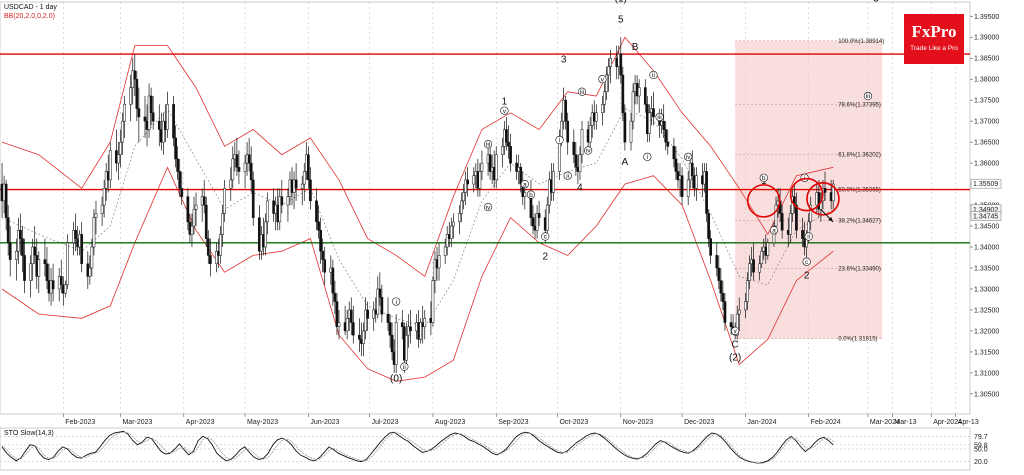 The image size is (1024, 475). Describe the element at coordinates (80, 422) in the screenshot. I see `x-tick-label: Feb-2023` at that location.